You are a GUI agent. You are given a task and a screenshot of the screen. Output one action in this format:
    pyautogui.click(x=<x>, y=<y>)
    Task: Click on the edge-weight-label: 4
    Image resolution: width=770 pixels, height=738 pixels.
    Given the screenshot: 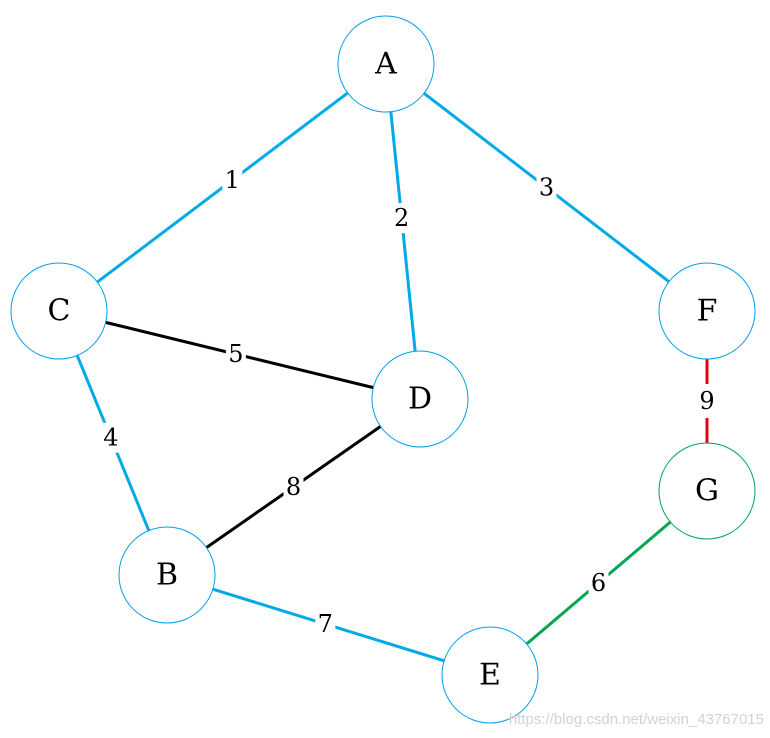 What is the action you would take?
    pyautogui.click(x=110, y=438)
    